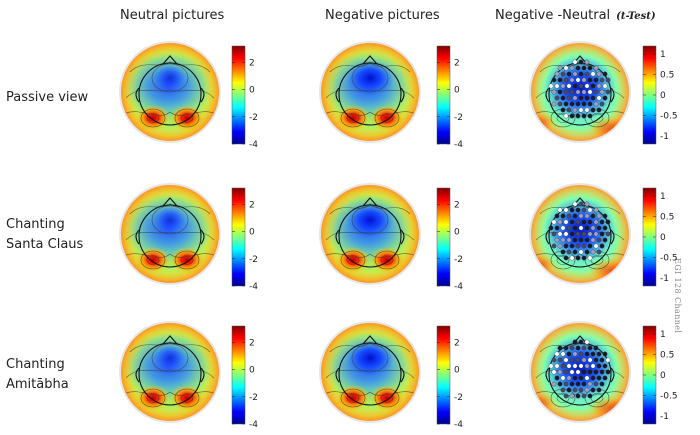 The width and height of the screenshot is (700, 435). I want to click on column-subtitle-t-test: (t-Test), so click(636, 16).